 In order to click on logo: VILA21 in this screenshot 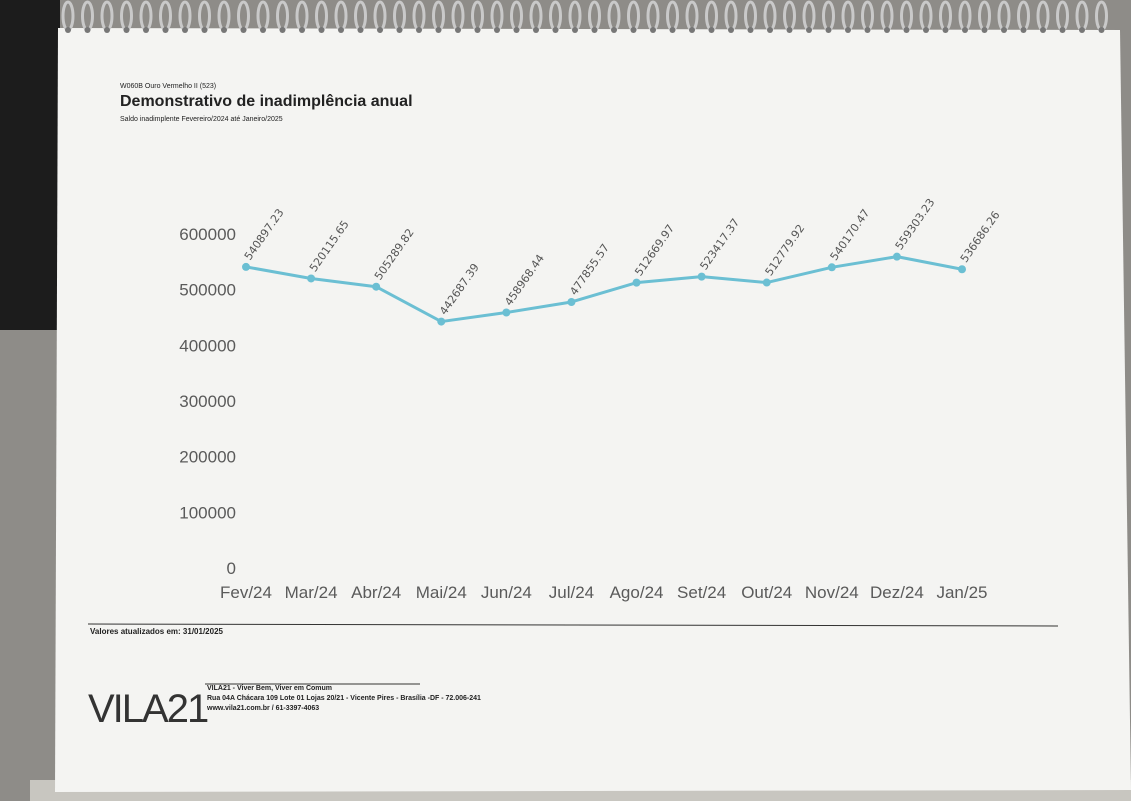, I will do `click(148, 709)`.